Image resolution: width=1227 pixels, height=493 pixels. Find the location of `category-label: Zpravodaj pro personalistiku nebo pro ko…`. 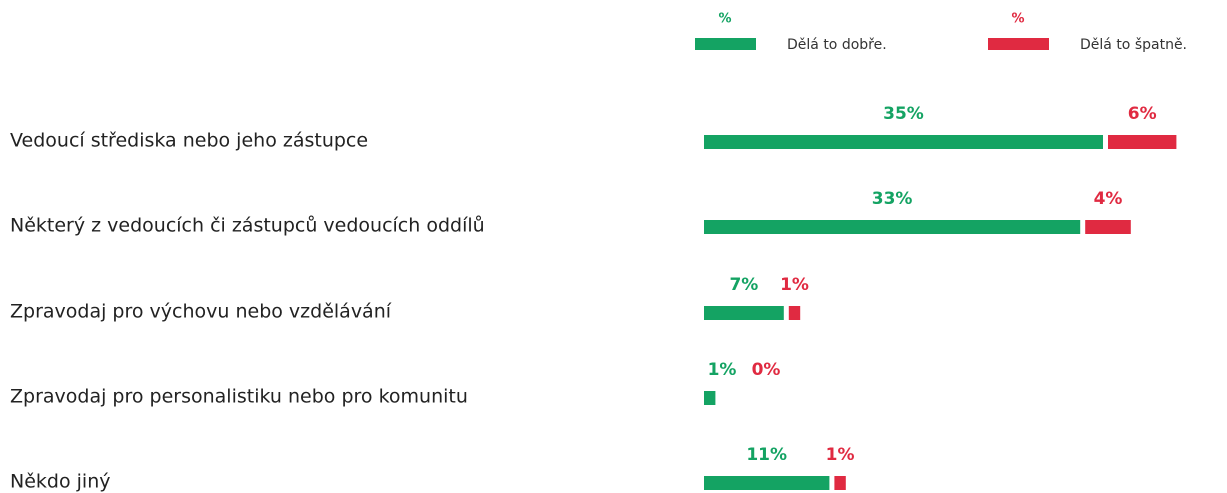

category-label: Zpravodaj pro personalistiku nebo pro ko… is located at coordinates (239, 397).